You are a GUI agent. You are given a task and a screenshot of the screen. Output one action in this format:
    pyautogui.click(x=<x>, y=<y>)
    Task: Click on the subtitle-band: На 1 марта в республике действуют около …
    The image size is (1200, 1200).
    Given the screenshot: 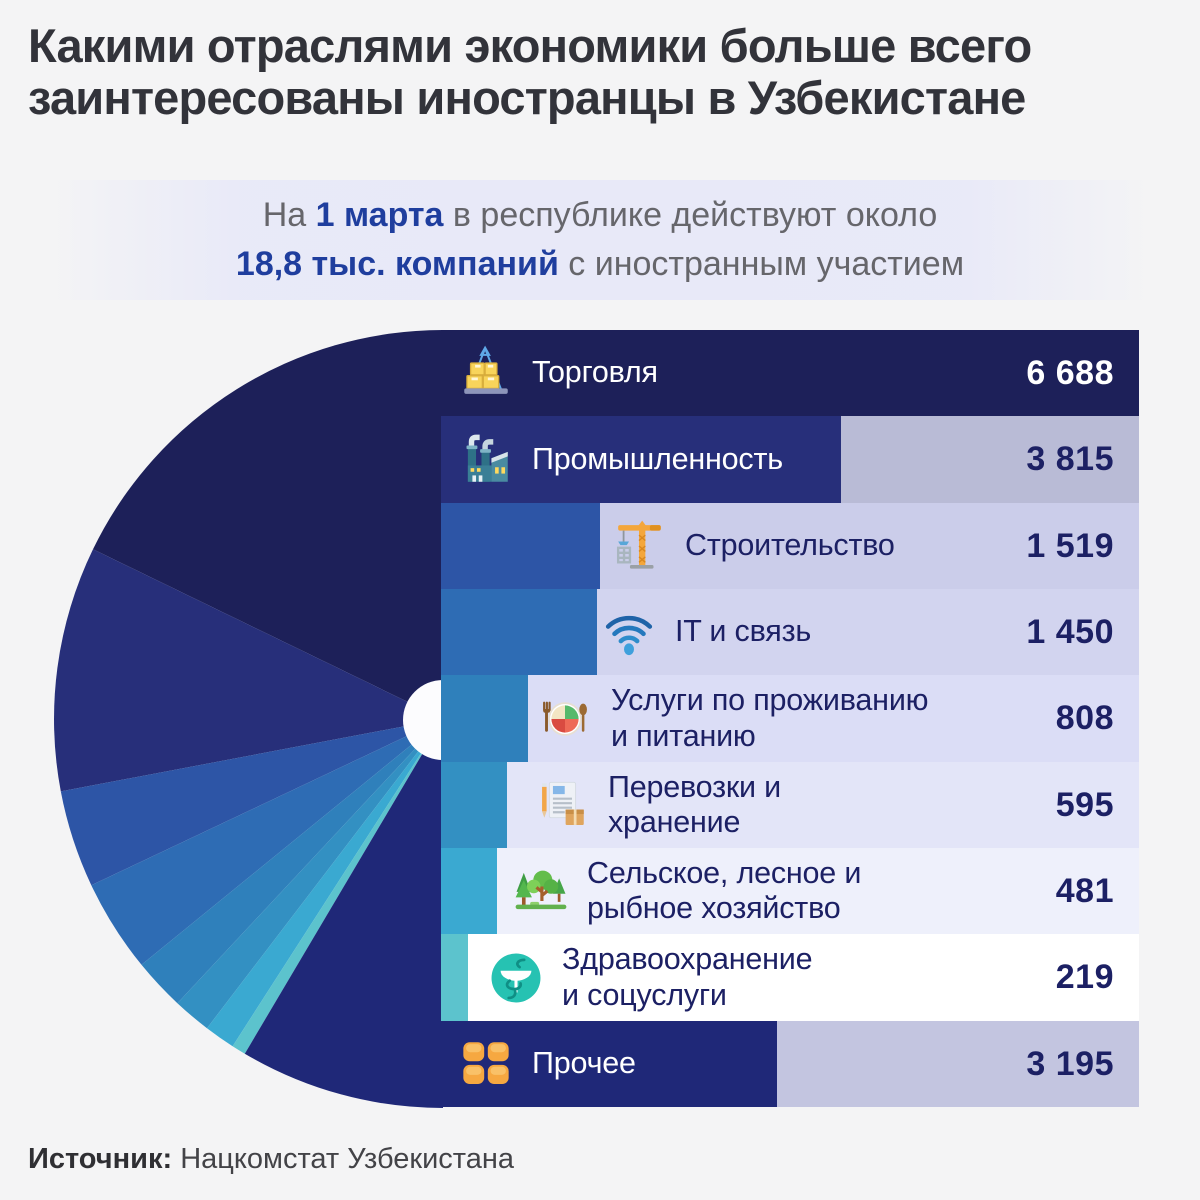 What is the action you would take?
    pyautogui.click(x=600, y=240)
    